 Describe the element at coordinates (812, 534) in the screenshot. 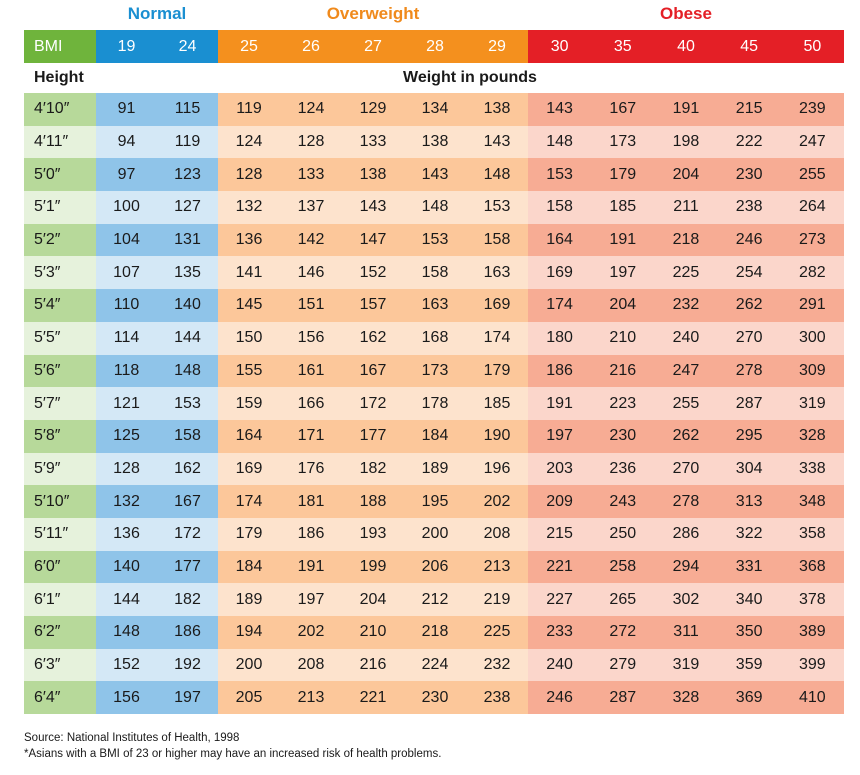

I see `weight-cell: 358` at that location.